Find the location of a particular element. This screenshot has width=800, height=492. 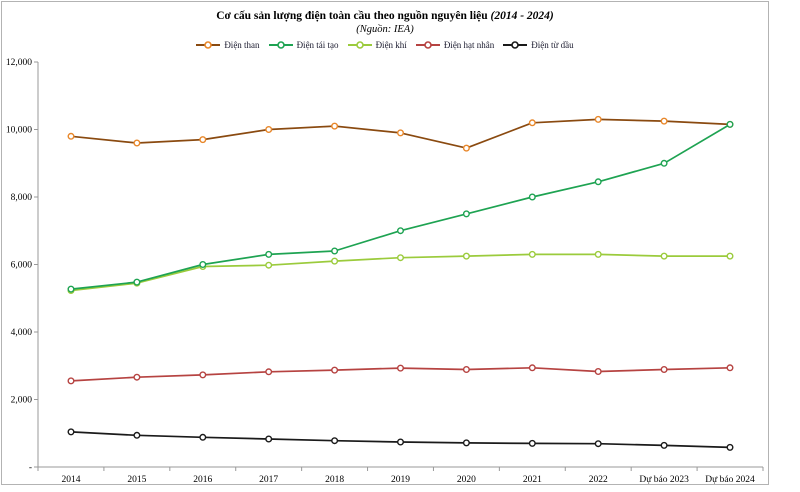

y-axis-tick-label: 6,000 is located at coordinates (22, 266).